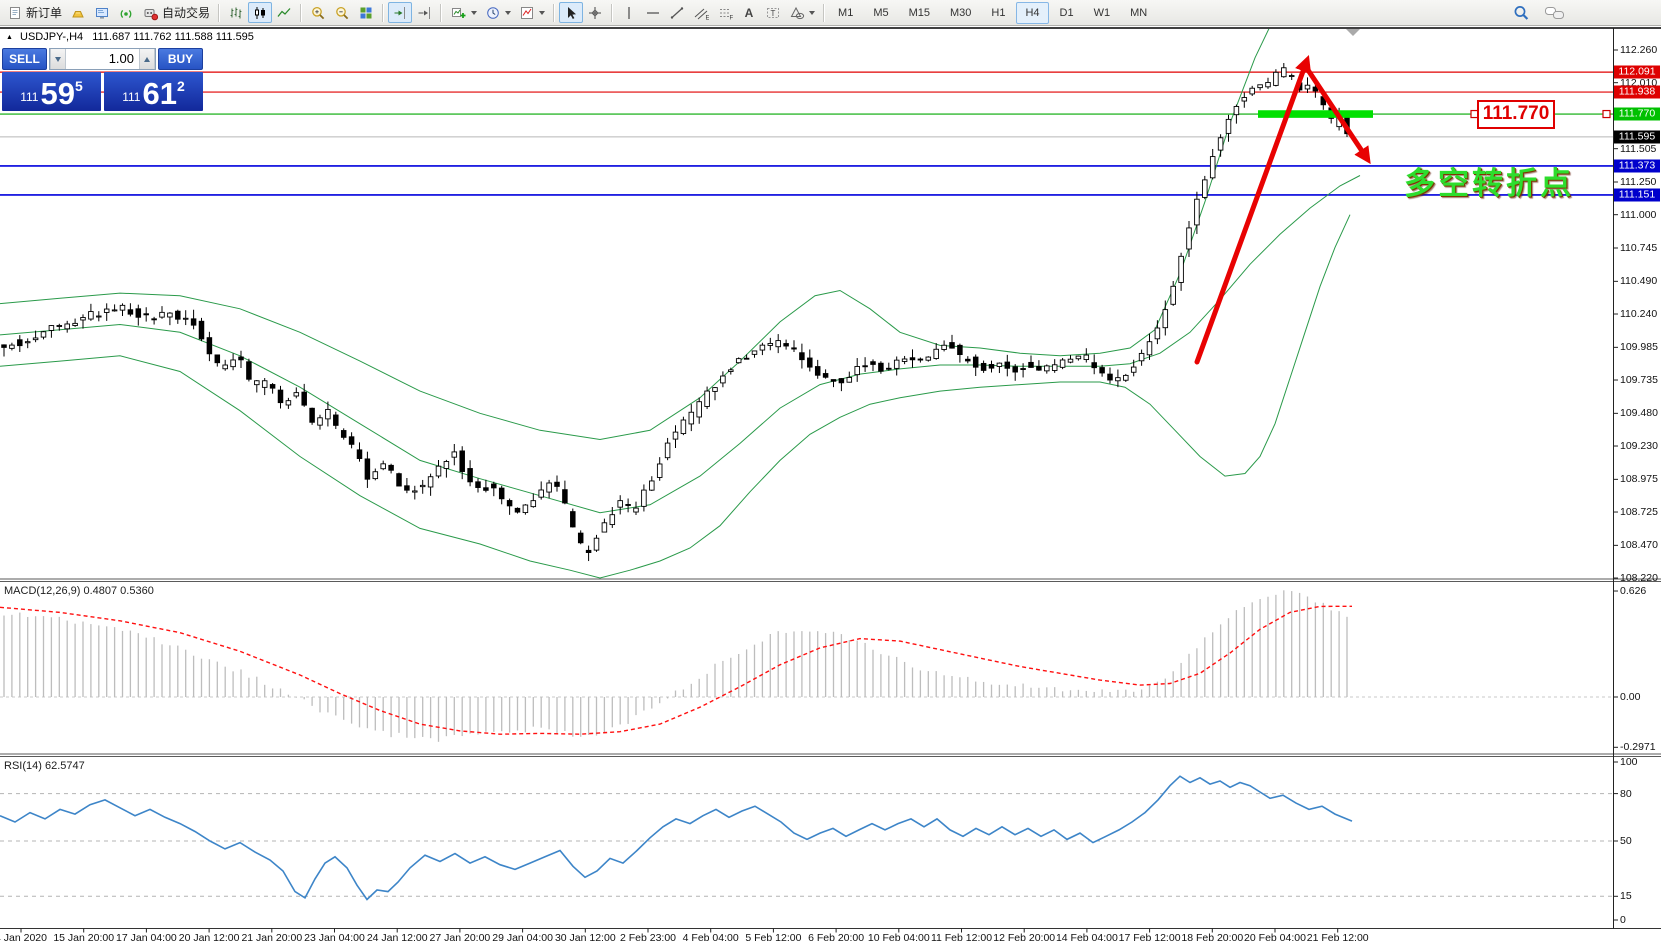  Describe the element at coordinates (151, 14) in the screenshot. I see `autotrading-icon` at that location.